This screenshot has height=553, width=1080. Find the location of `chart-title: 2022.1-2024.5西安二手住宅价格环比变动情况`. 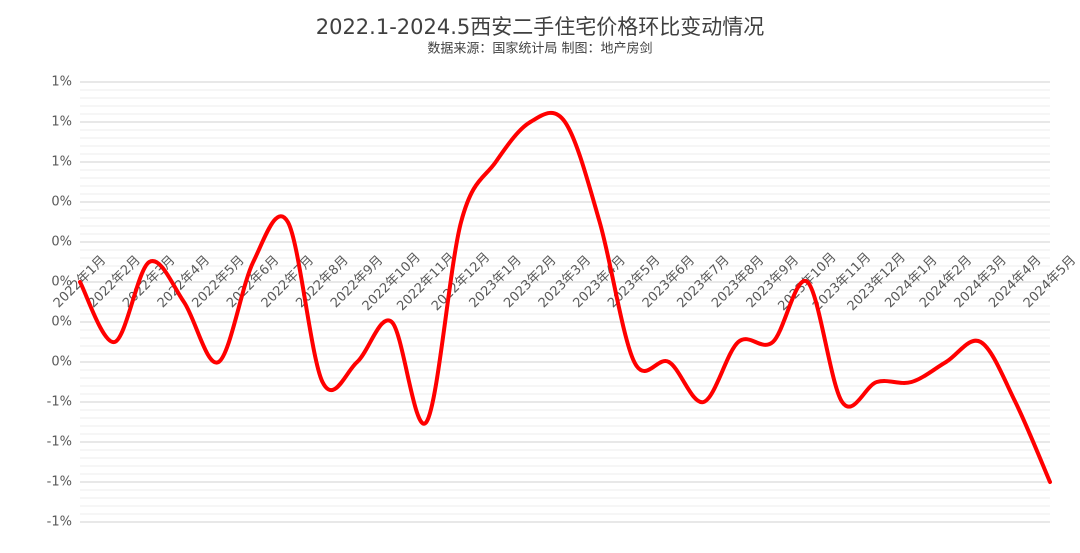

chart-title: 2022.1-2024.5西安二手住宅价格环比变动情况 is located at coordinates (540, 27).